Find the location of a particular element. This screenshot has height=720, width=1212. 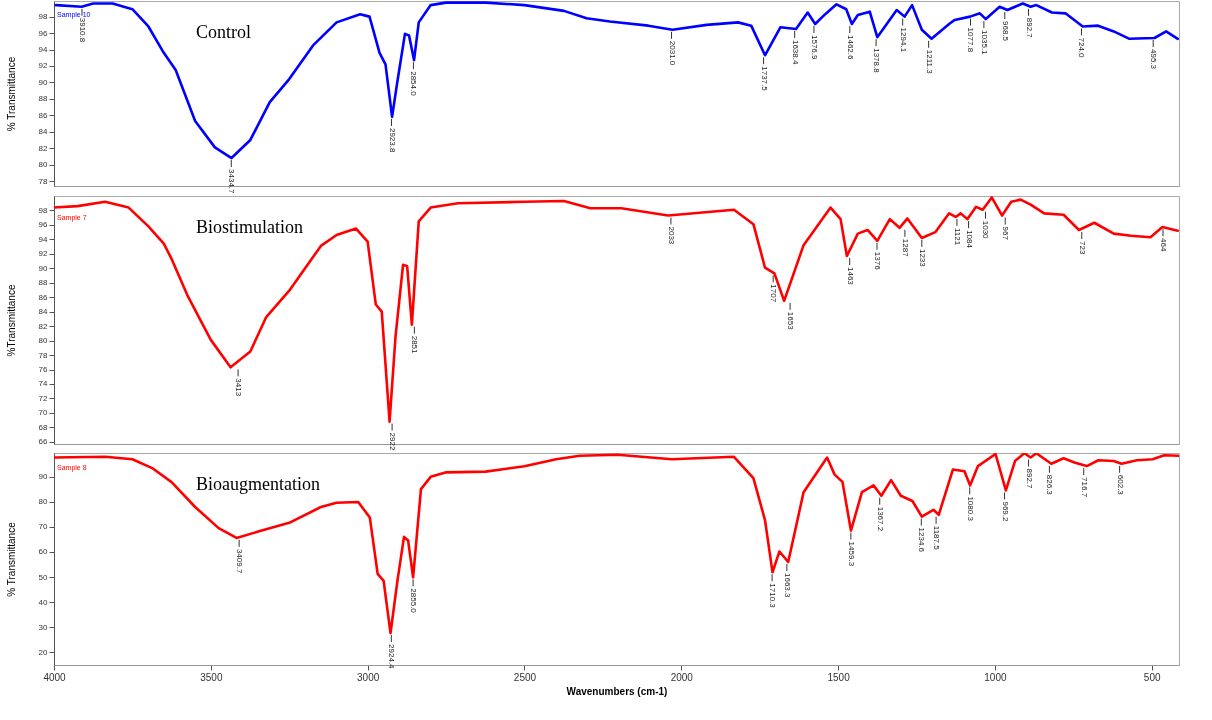

annotation: 967 is located at coordinates (1006, 233).